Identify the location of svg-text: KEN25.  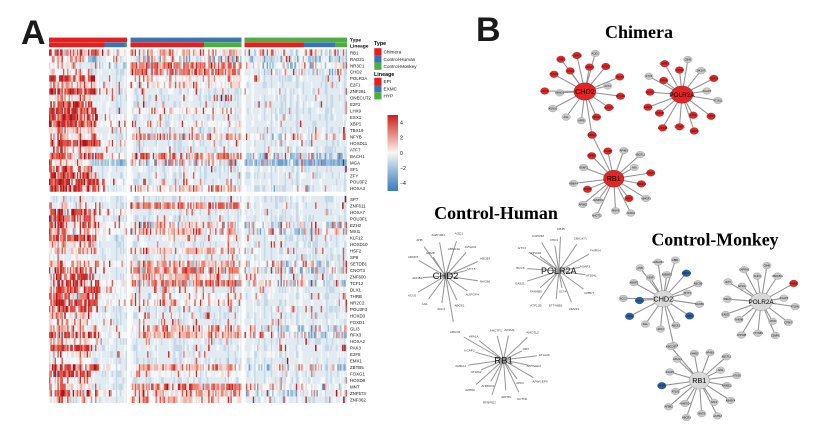
(694, 131).